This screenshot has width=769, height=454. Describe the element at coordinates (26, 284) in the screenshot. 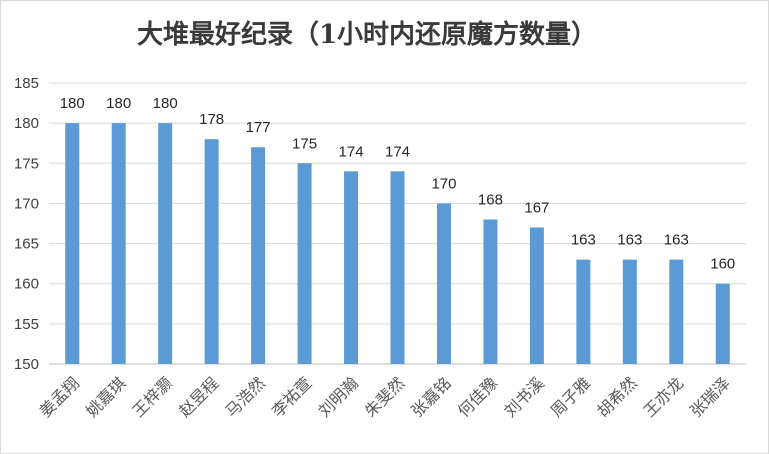

I see `y-tick-label: 160` at that location.